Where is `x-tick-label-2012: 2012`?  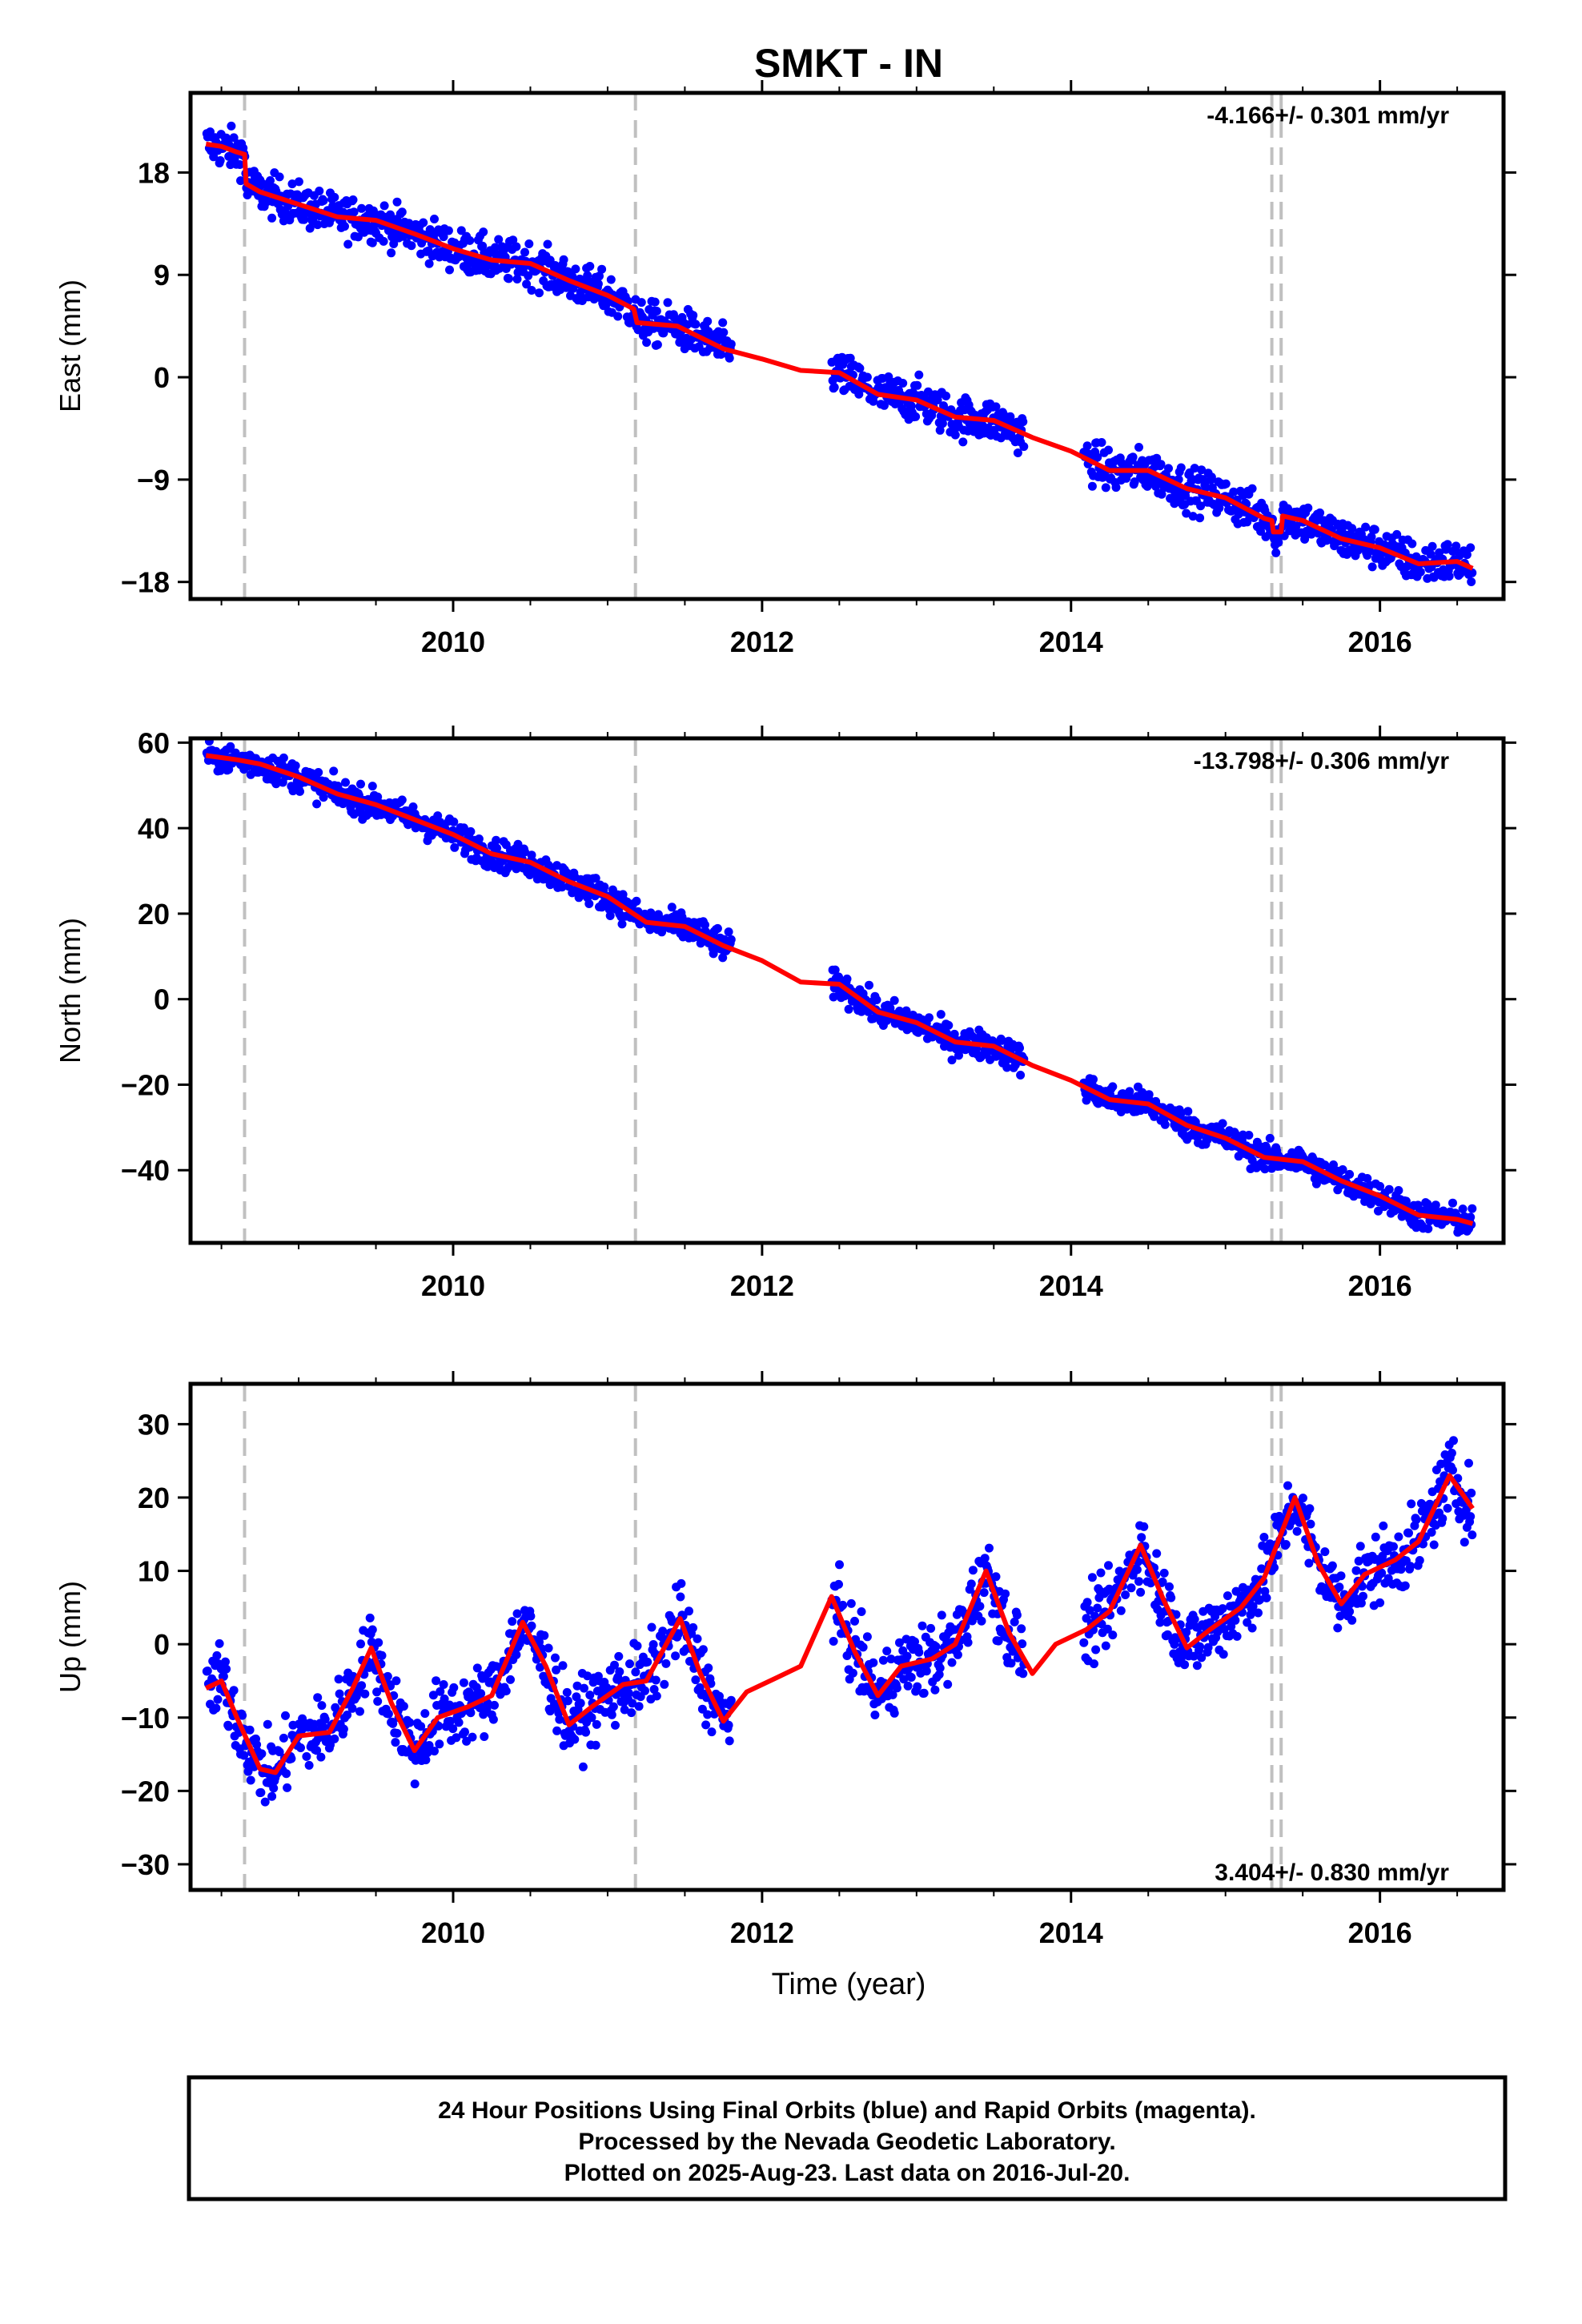
x-tick-label-2012: 2012 is located at coordinates (762, 1932).